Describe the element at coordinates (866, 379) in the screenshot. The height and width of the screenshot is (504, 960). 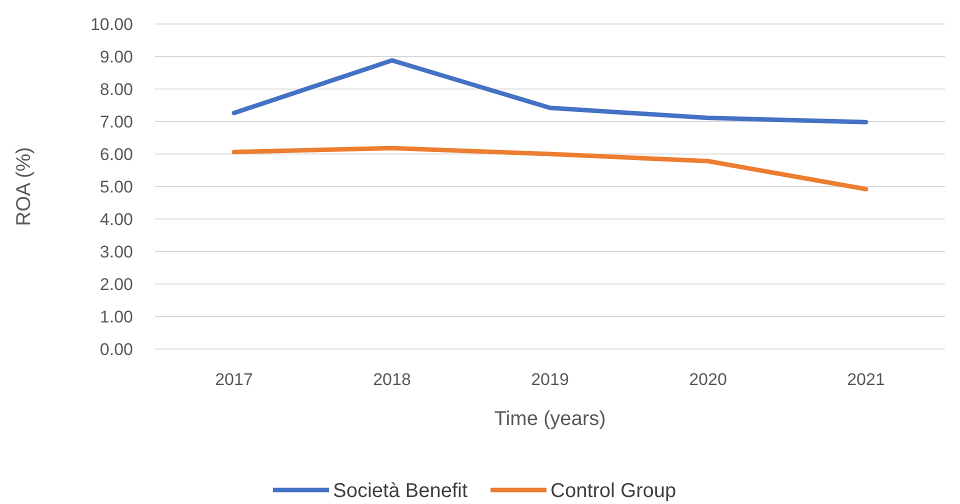
I see `x-tick-label: 2021` at that location.